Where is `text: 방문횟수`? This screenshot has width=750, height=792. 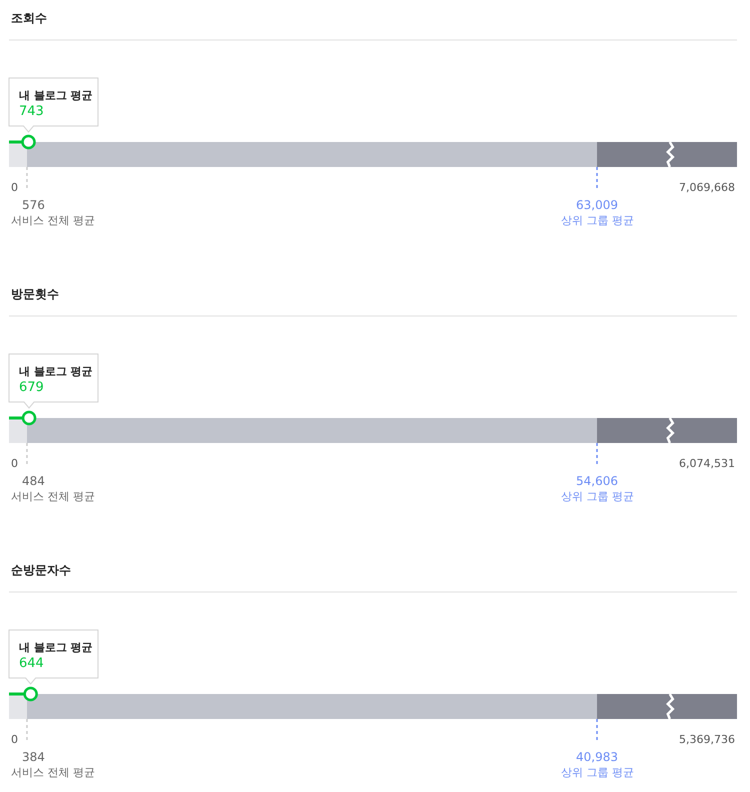 text: 방문횟수 is located at coordinates (35, 294).